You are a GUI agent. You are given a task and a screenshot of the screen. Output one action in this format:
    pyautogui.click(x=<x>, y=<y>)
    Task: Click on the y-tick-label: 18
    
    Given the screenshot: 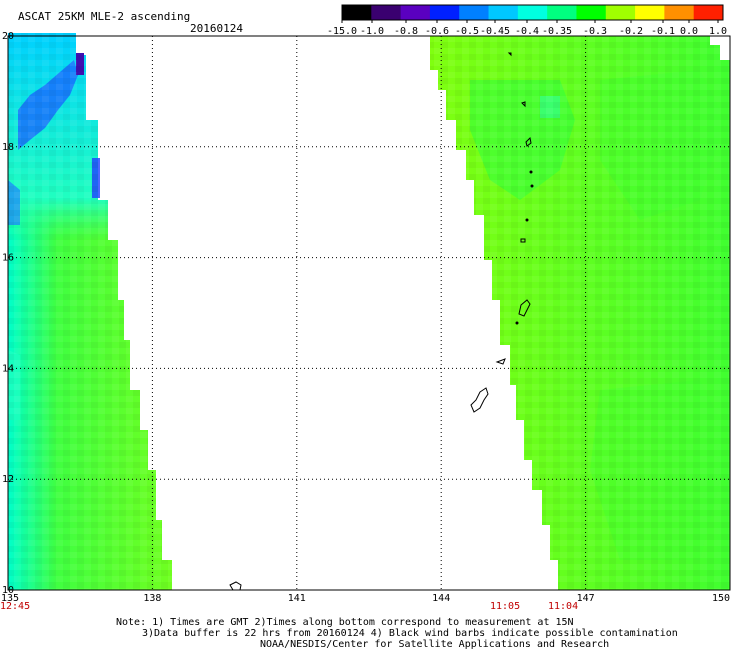 What is the action you would take?
    pyautogui.click(x=8, y=147)
    